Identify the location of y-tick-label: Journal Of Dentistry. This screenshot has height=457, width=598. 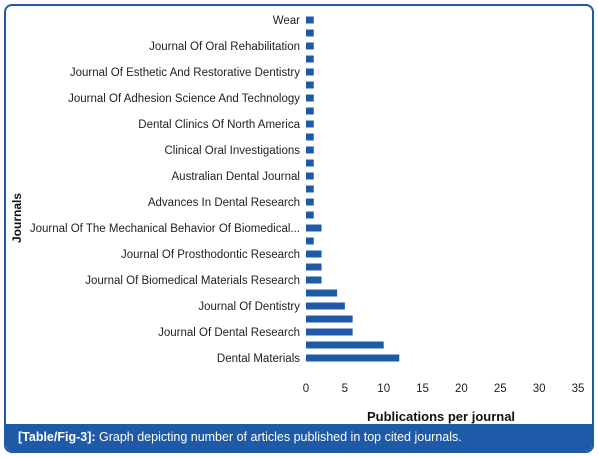
(249, 307).